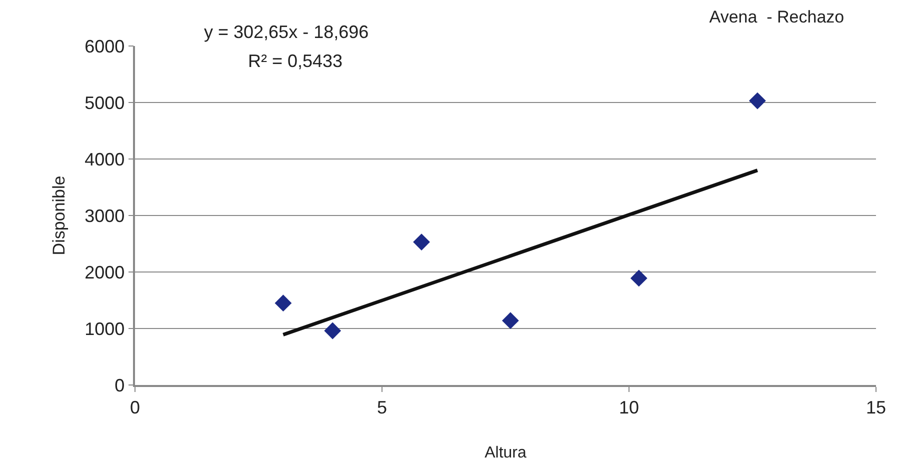  Describe the element at coordinates (104, 102) in the screenshot. I see `y-tick-label: 5000` at that location.